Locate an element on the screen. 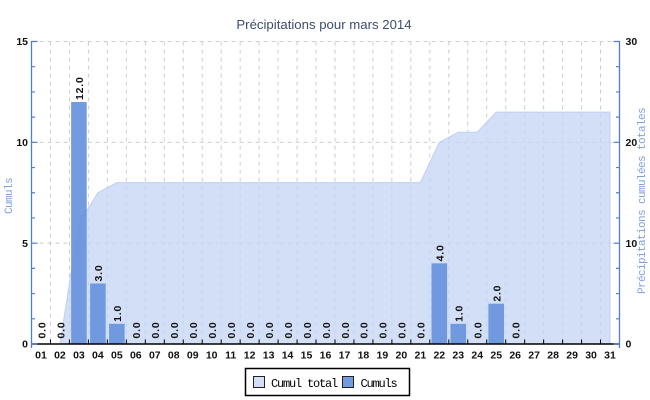  svg-text:Précipitations cumulées totale: Précipitations cumulées totales is located at coordinates (643, 201).